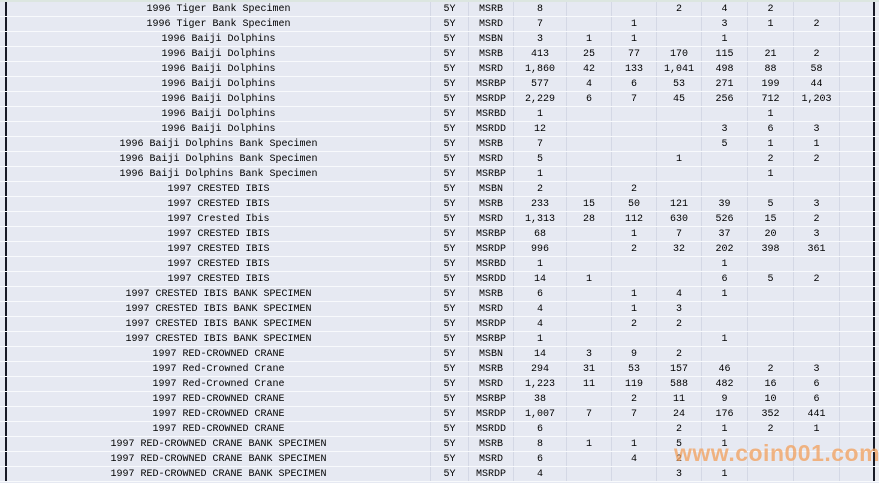 The height and width of the screenshot is (483, 879). What do you see at coordinates (540, 204) in the screenshot?
I see `cell-count-total: 233` at bounding box center [540, 204].